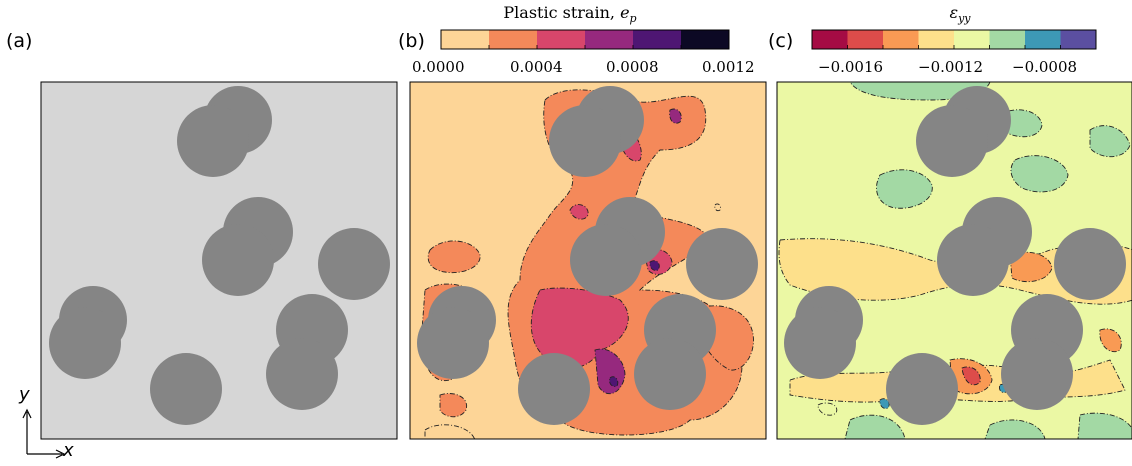 The width and height of the screenshot is (1132, 466). What do you see at coordinates (632, 67) in the screenshot?
I see `cb-b-tick-2: 0.0008` at bounding box center [632, 67].